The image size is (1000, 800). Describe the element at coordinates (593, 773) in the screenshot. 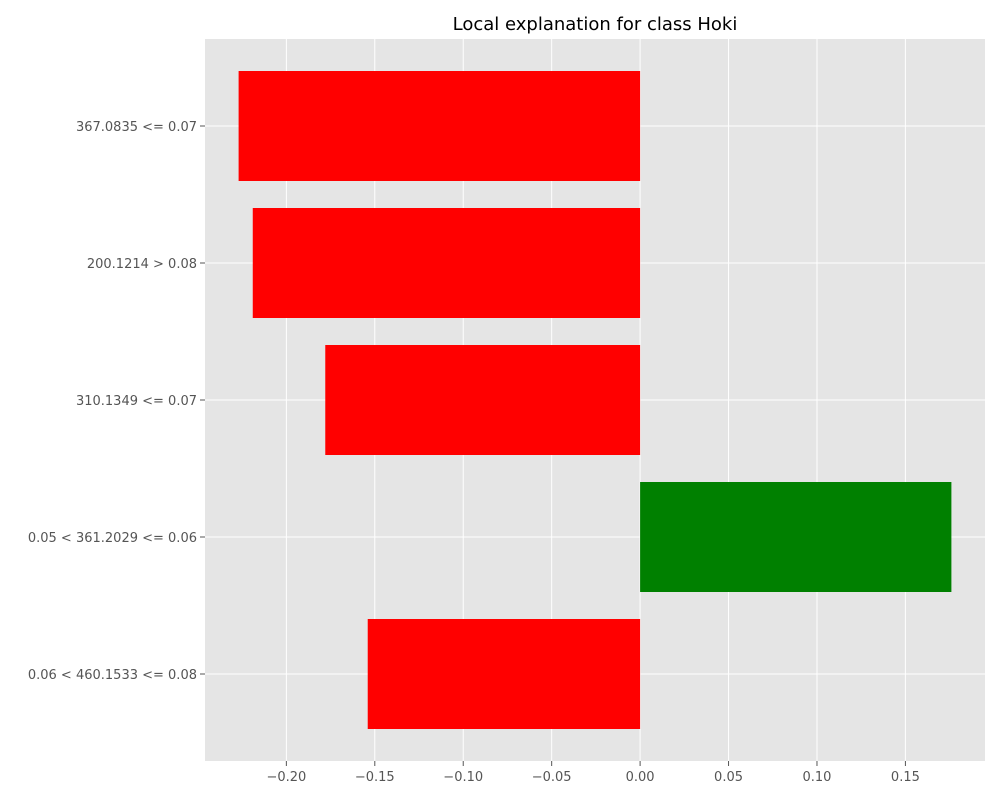

I see `x-axis-ticks: −0.20 −0.15 −0.10 −0.05 0.00 0.05 0.10 0.15` at that location.